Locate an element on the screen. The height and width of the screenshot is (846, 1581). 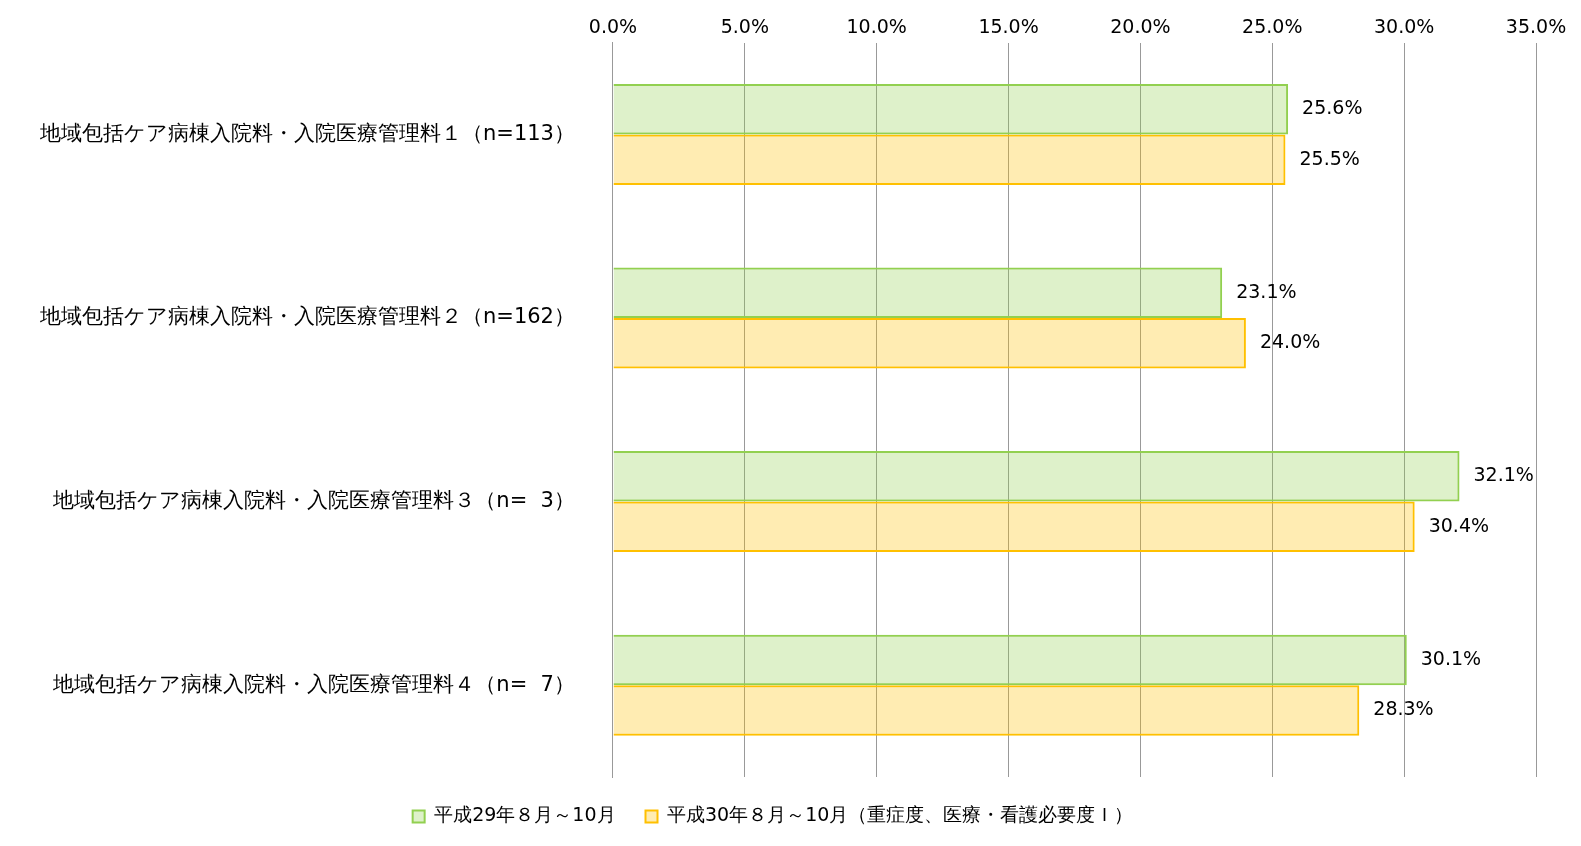
y-tick-label: 地域包括ケア病棟入院料・入院医療管理料２（n=162） is located at coordinates (306, 316).